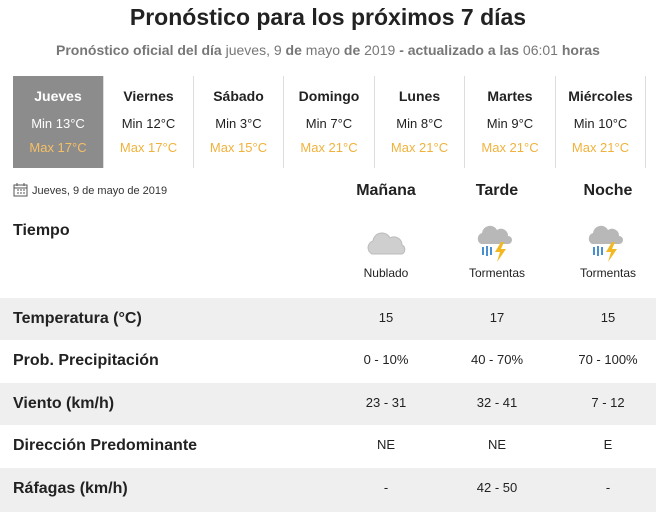  I want to click on day-tab: Jueves Min 13°C Max 17°C, so click(58, 122).